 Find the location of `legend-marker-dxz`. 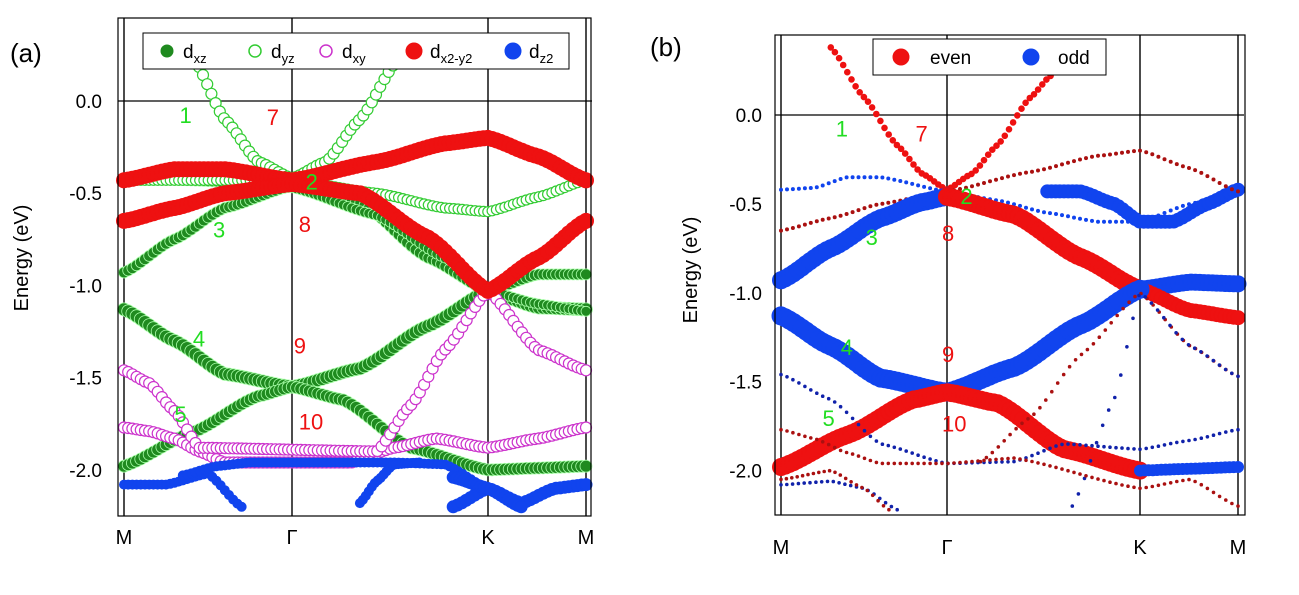

legend-marker-dxz is located at coordinates (167, 51).